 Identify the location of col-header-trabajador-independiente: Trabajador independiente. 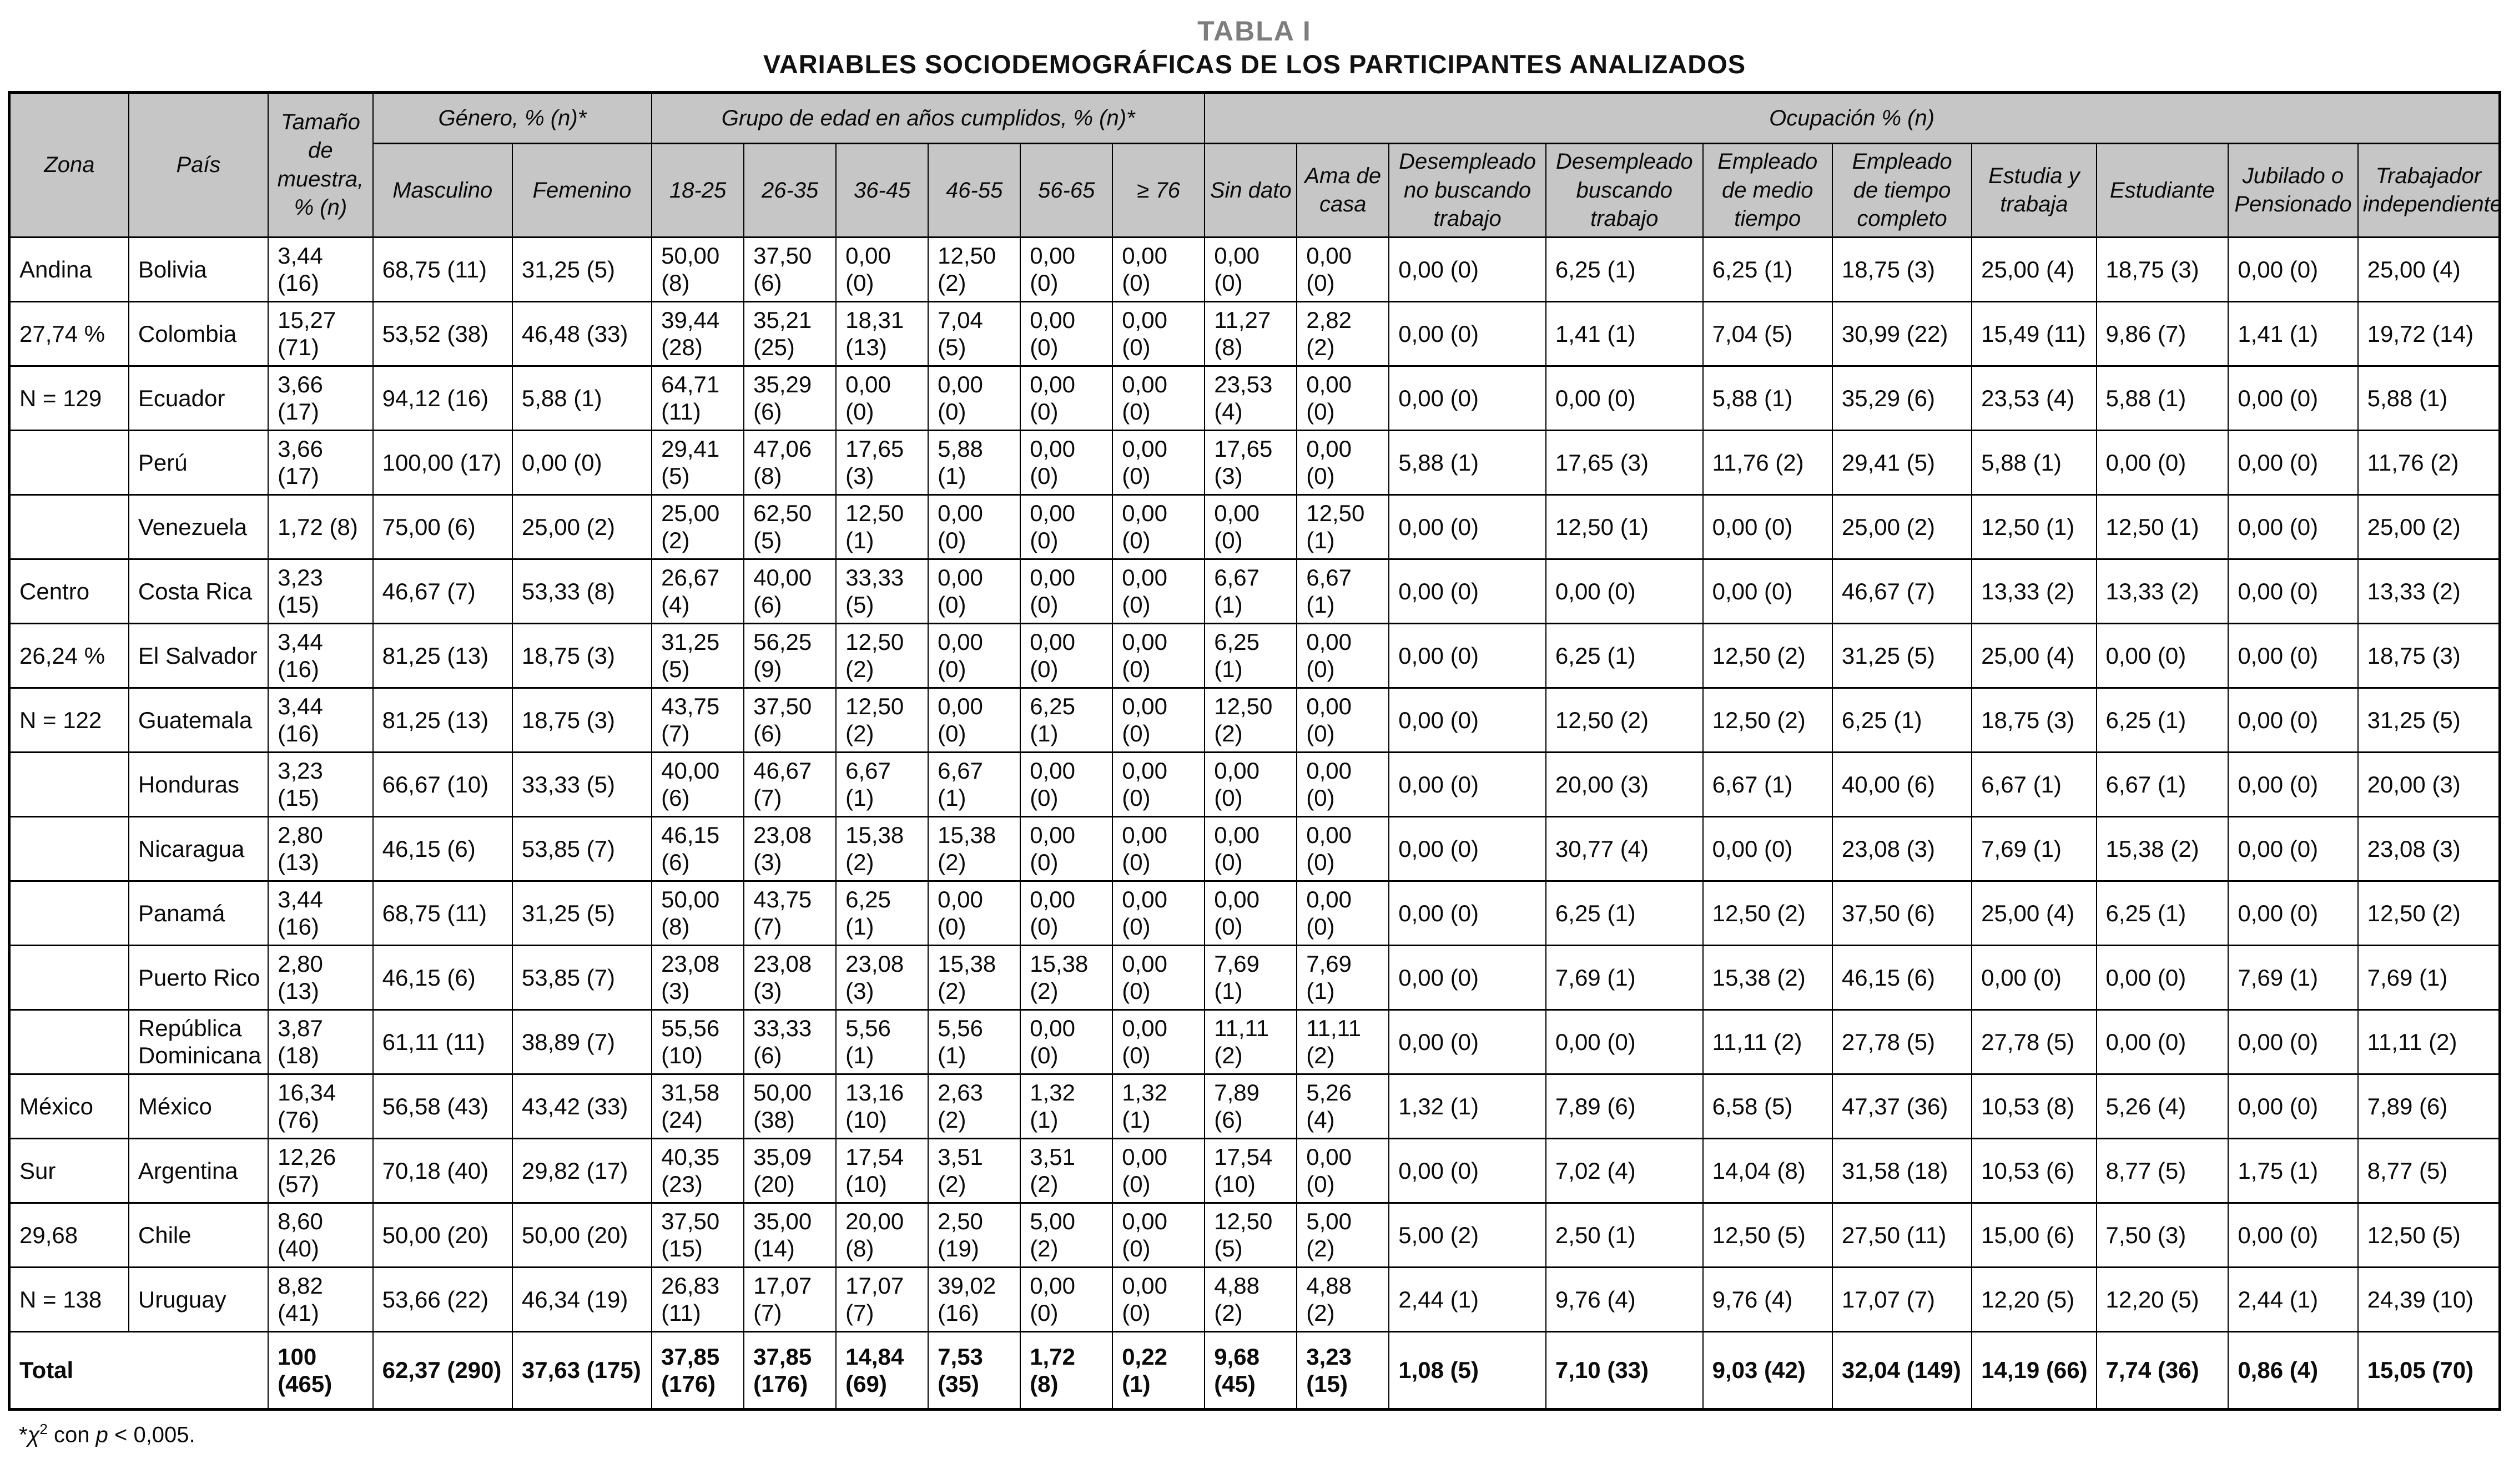
(2429, 190).